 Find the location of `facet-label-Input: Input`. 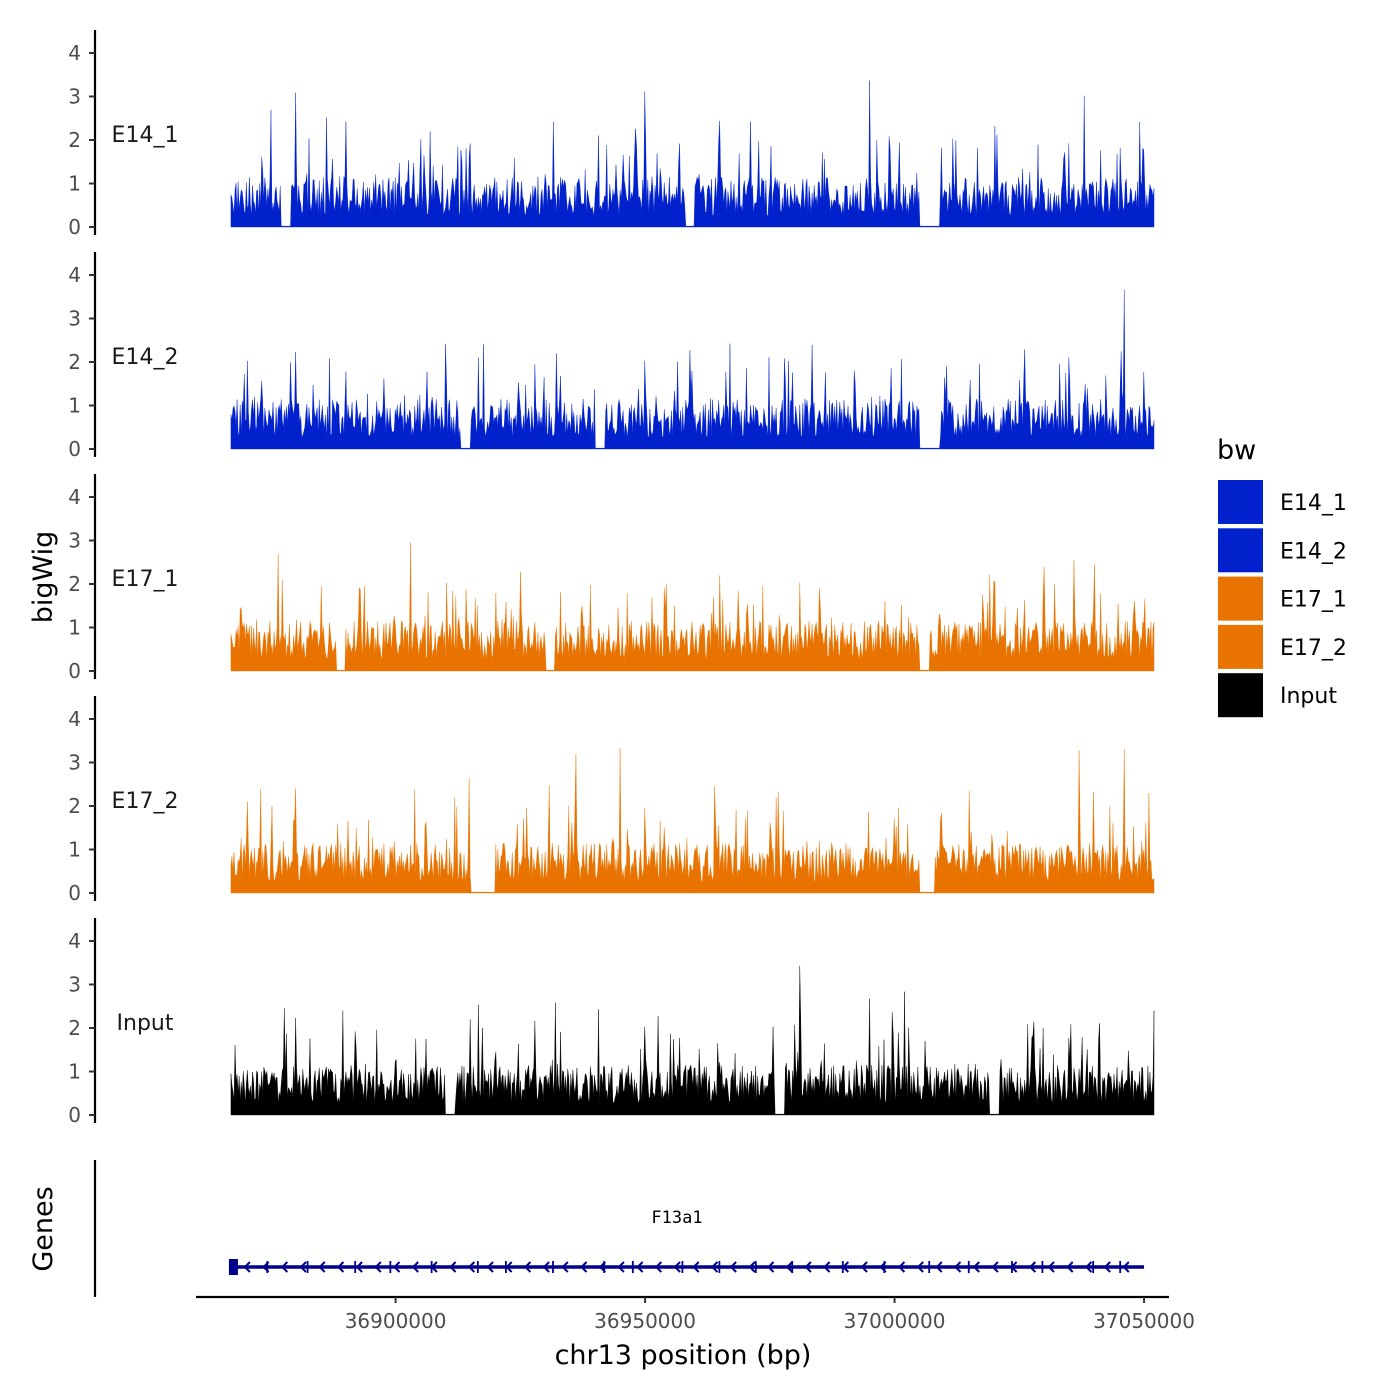

facet-label-Input: Input is located at coordinates (145, 1023).